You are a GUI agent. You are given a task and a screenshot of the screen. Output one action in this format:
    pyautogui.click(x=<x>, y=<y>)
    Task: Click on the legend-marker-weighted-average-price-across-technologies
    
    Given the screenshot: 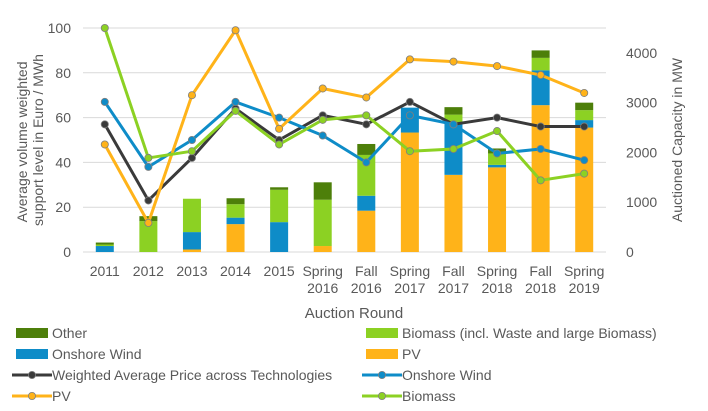 What is the action you would take?
    pyautogui.click(x=31, y=374)
    